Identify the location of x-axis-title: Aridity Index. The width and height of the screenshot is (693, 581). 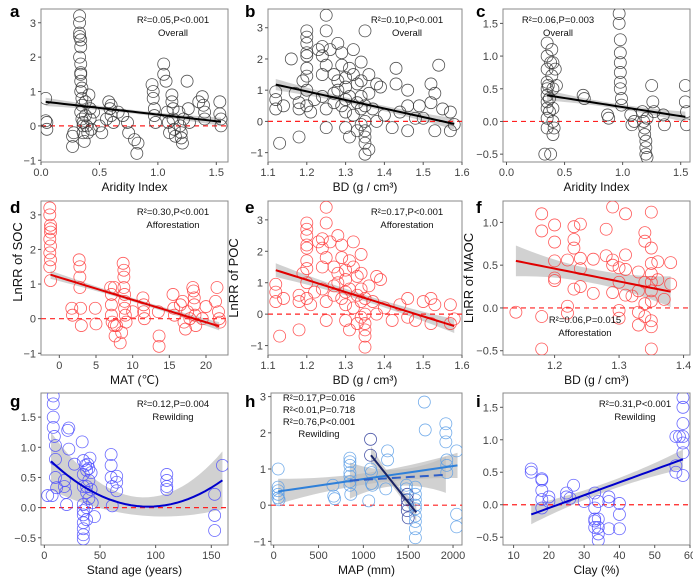
(596, 187).